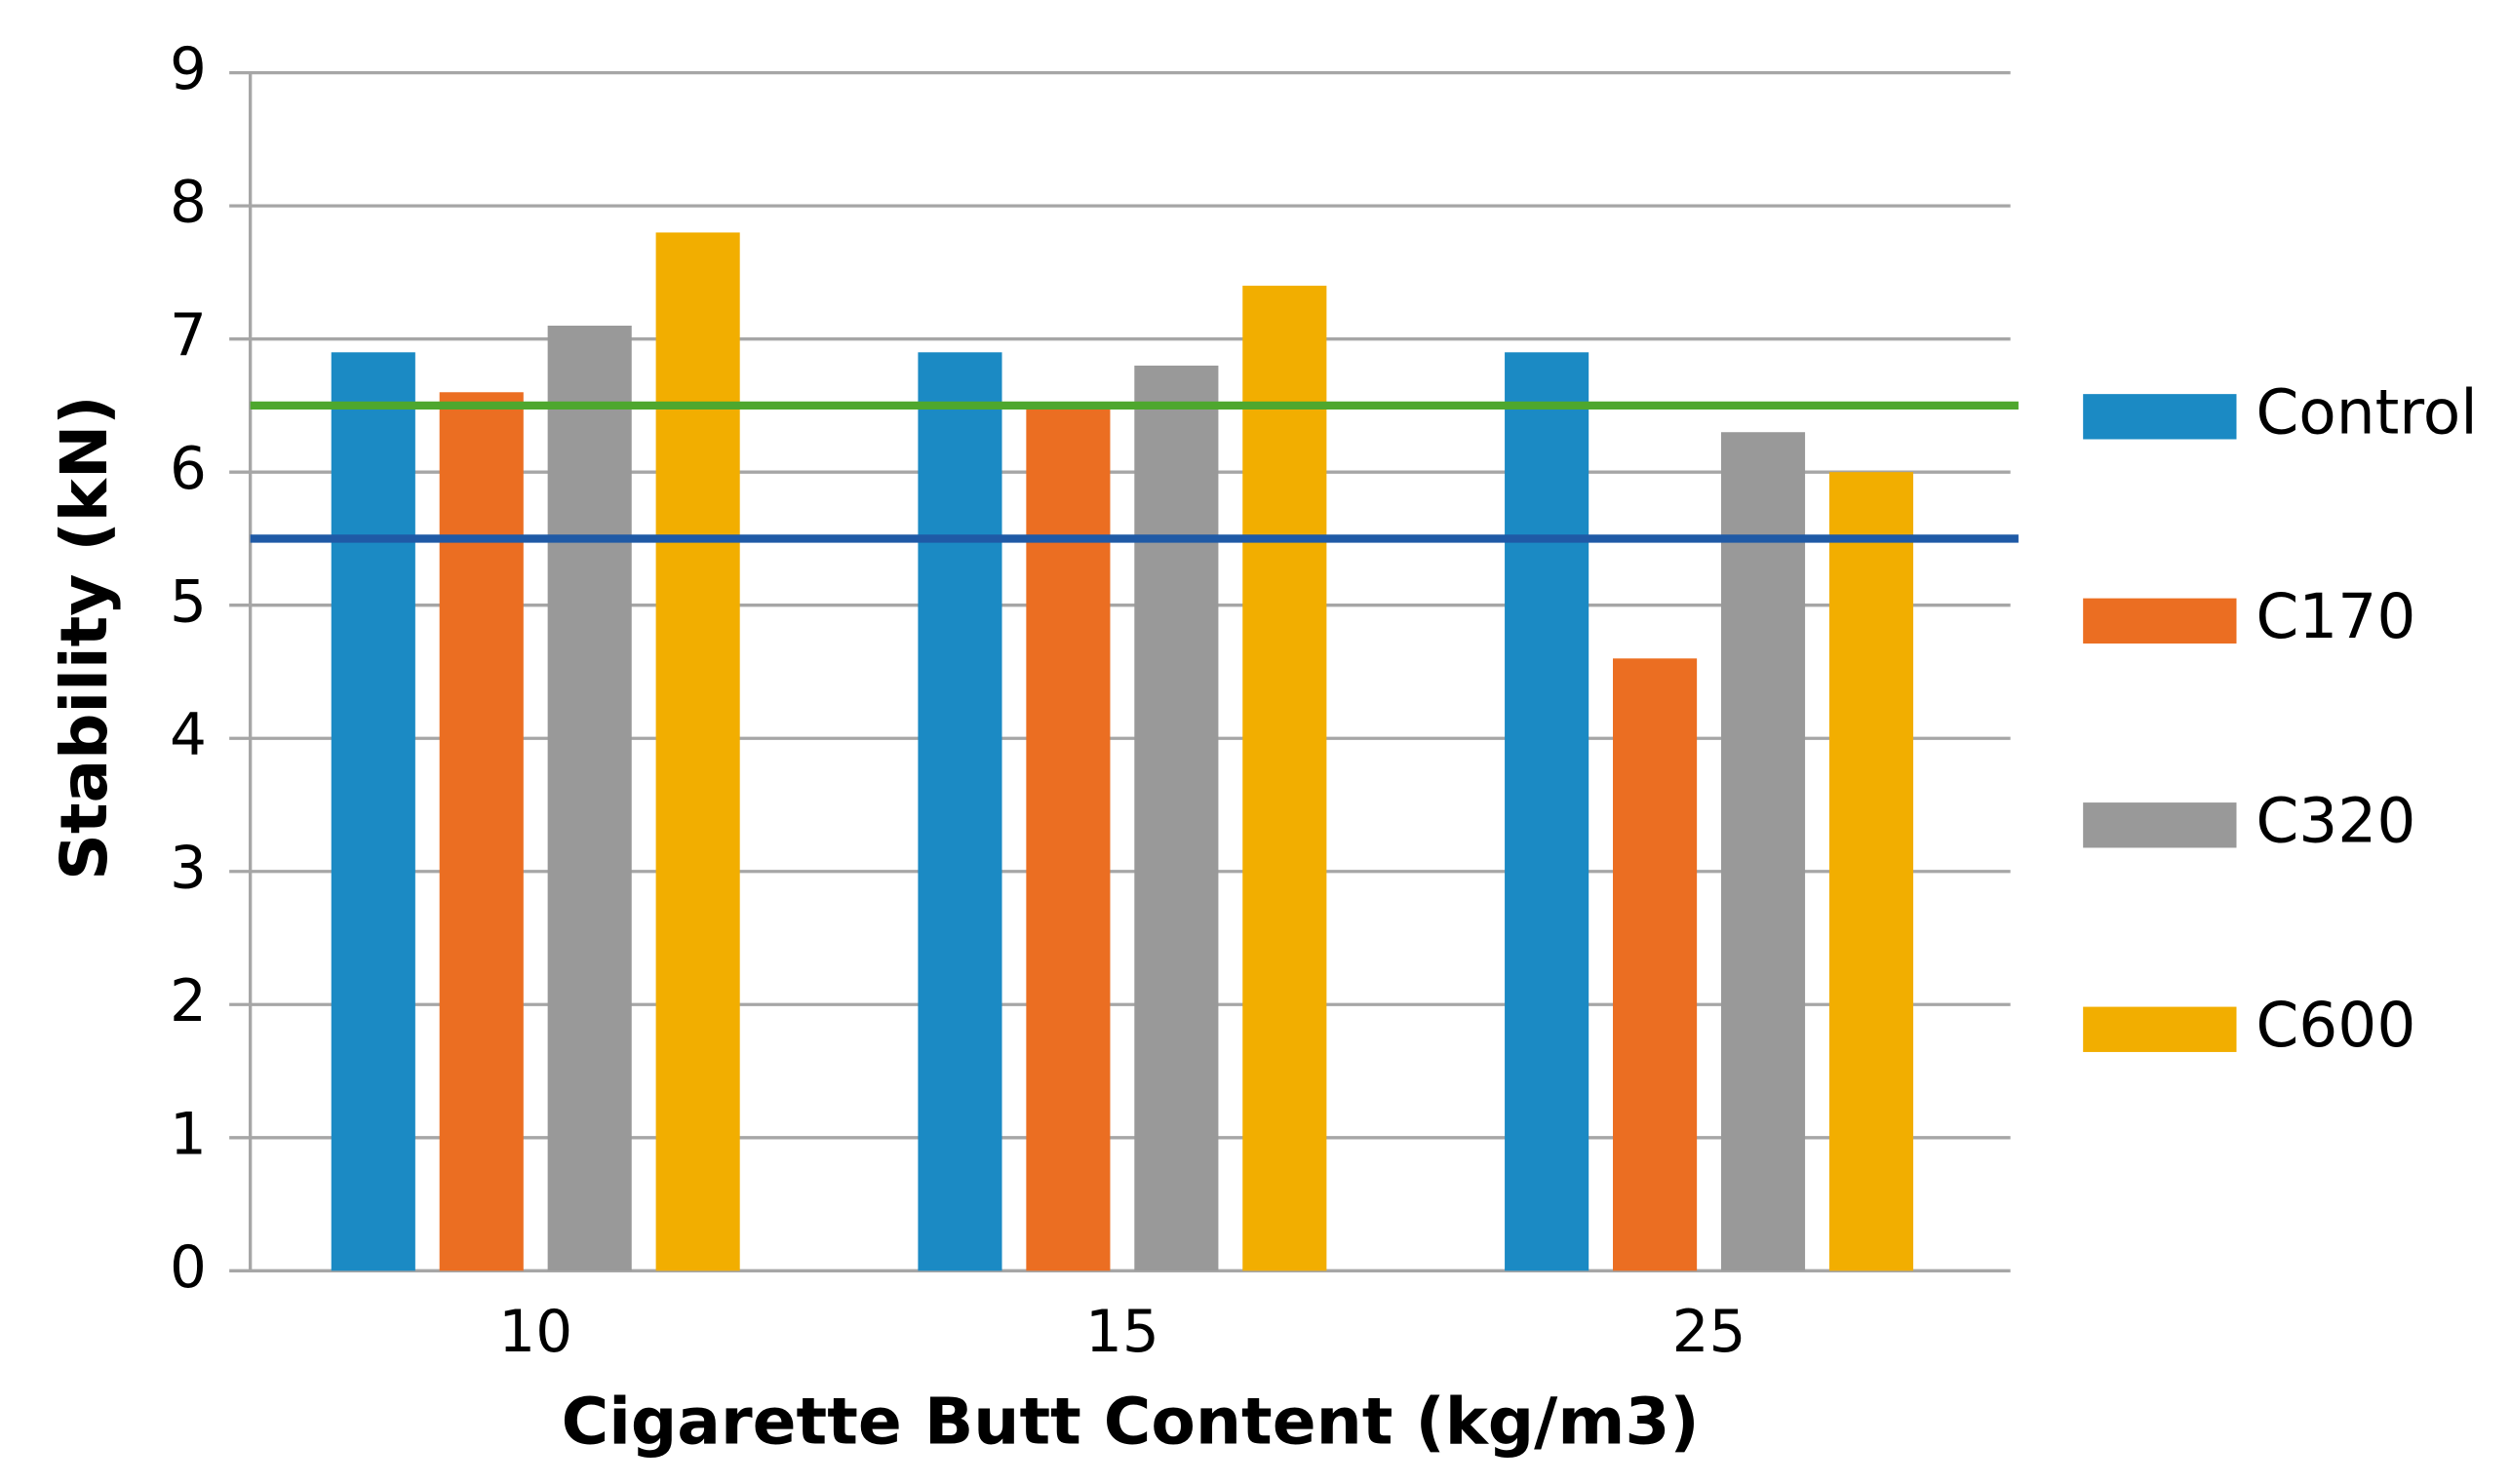 The height and width of the screenshot is (1484, 2511). What do you see at coordinates (2335, 616) in the screenshot?
I see `legend-label: C170` at bounding box center [2335, 616].